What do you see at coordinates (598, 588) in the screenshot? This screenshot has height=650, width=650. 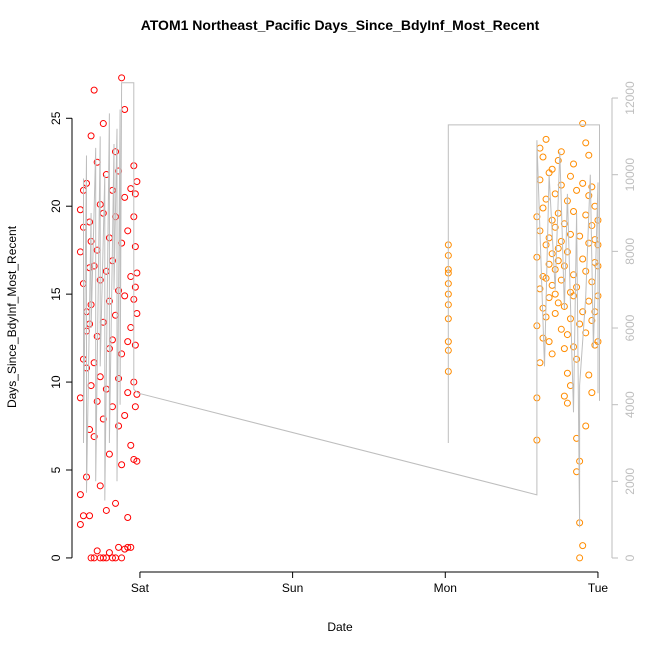 I see `x-tick-label: Tue` at bounding box center [598, 588].